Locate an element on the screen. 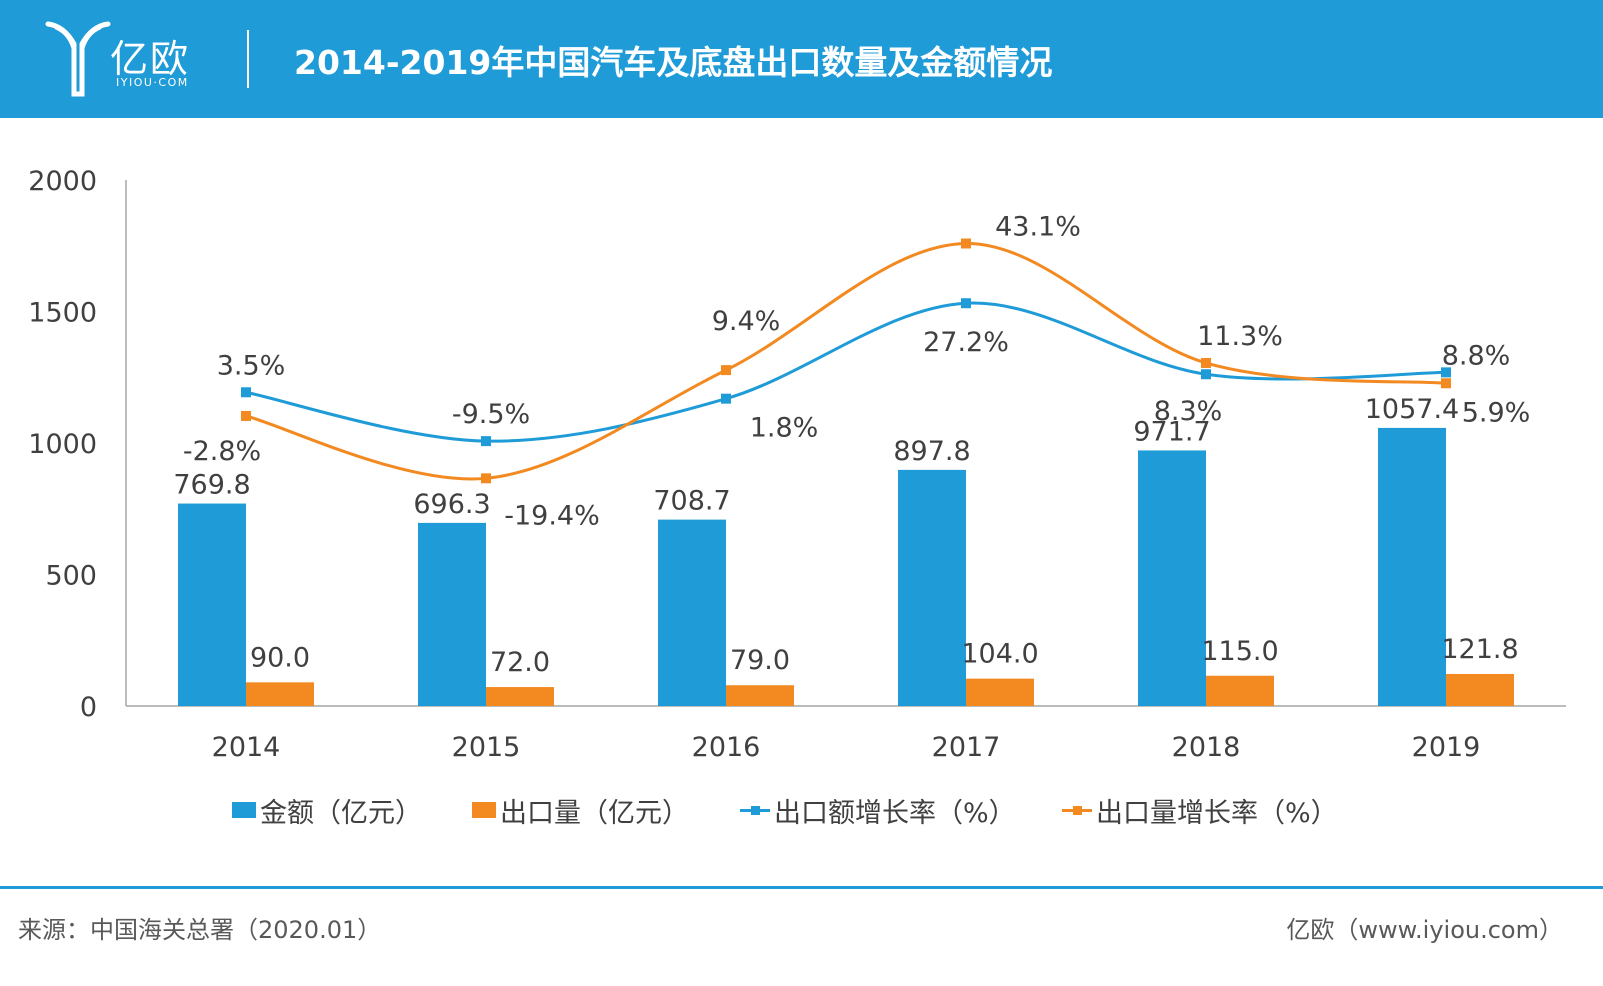  y-axis: 0 500 1000 1500 2000 is located at coordinates (77, 444).